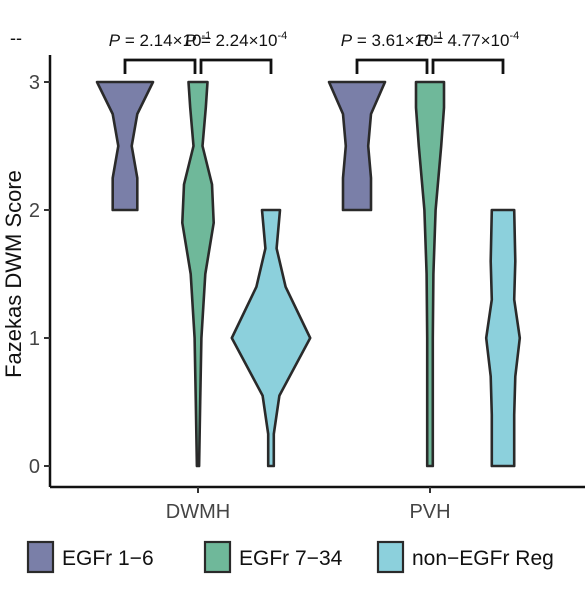 The width and height of the screenshot is (585, 595). Describe the element at coordinates (34, 339) in the screenshot. I see `y-tick-label: 1` at that location.